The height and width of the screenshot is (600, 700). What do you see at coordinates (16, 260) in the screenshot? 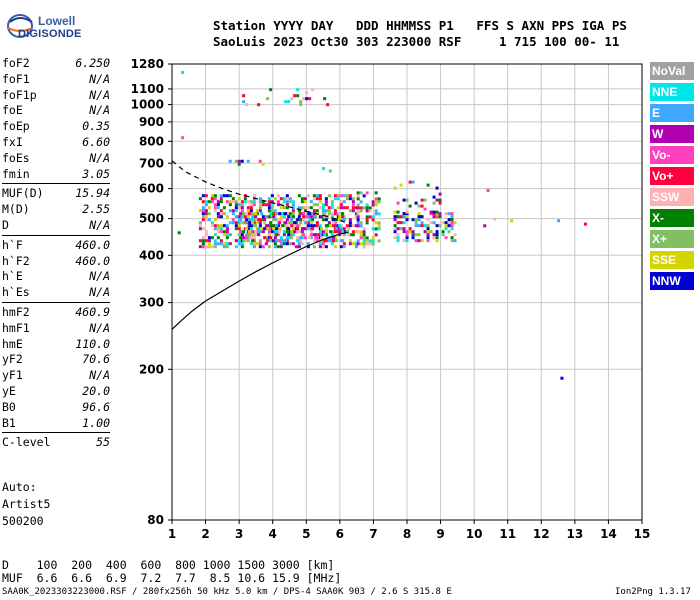
I see `param-label: h`F2` at bounding box center [16, 260].